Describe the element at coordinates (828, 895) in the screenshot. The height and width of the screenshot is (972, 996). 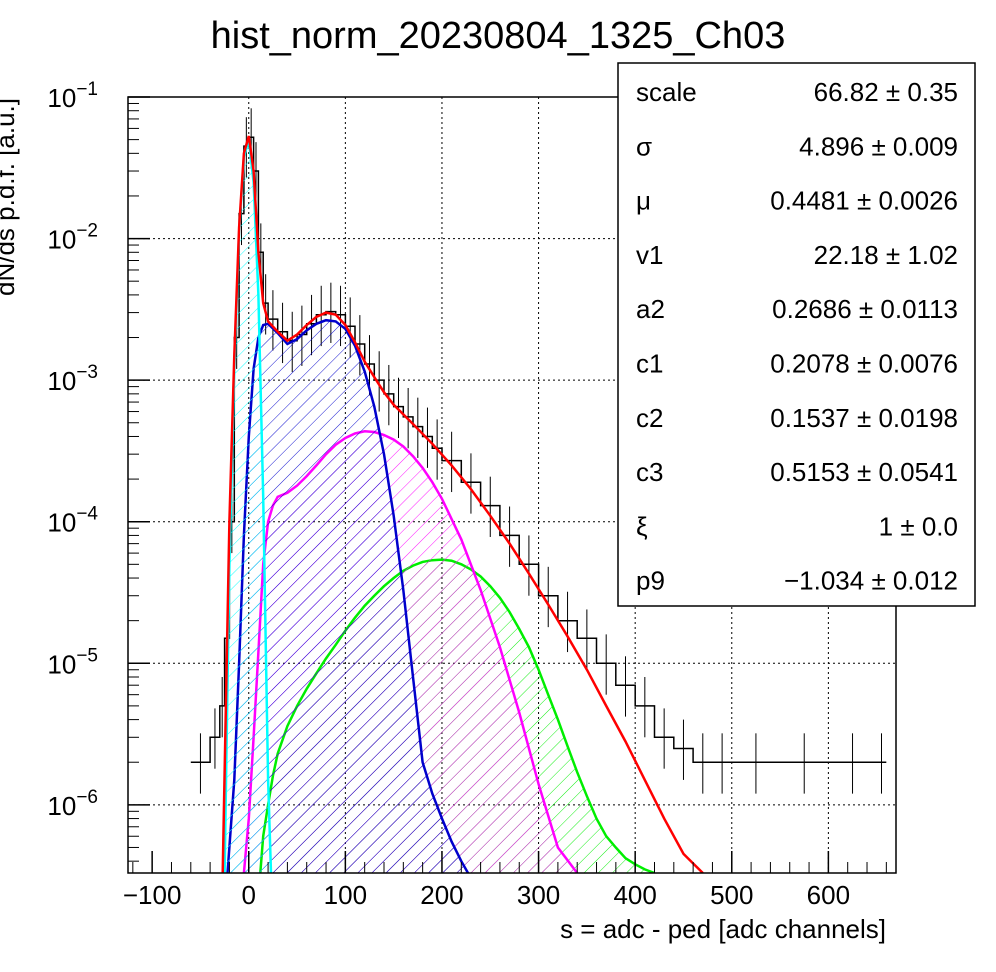
I see `x-tick-label: 600` at that location.